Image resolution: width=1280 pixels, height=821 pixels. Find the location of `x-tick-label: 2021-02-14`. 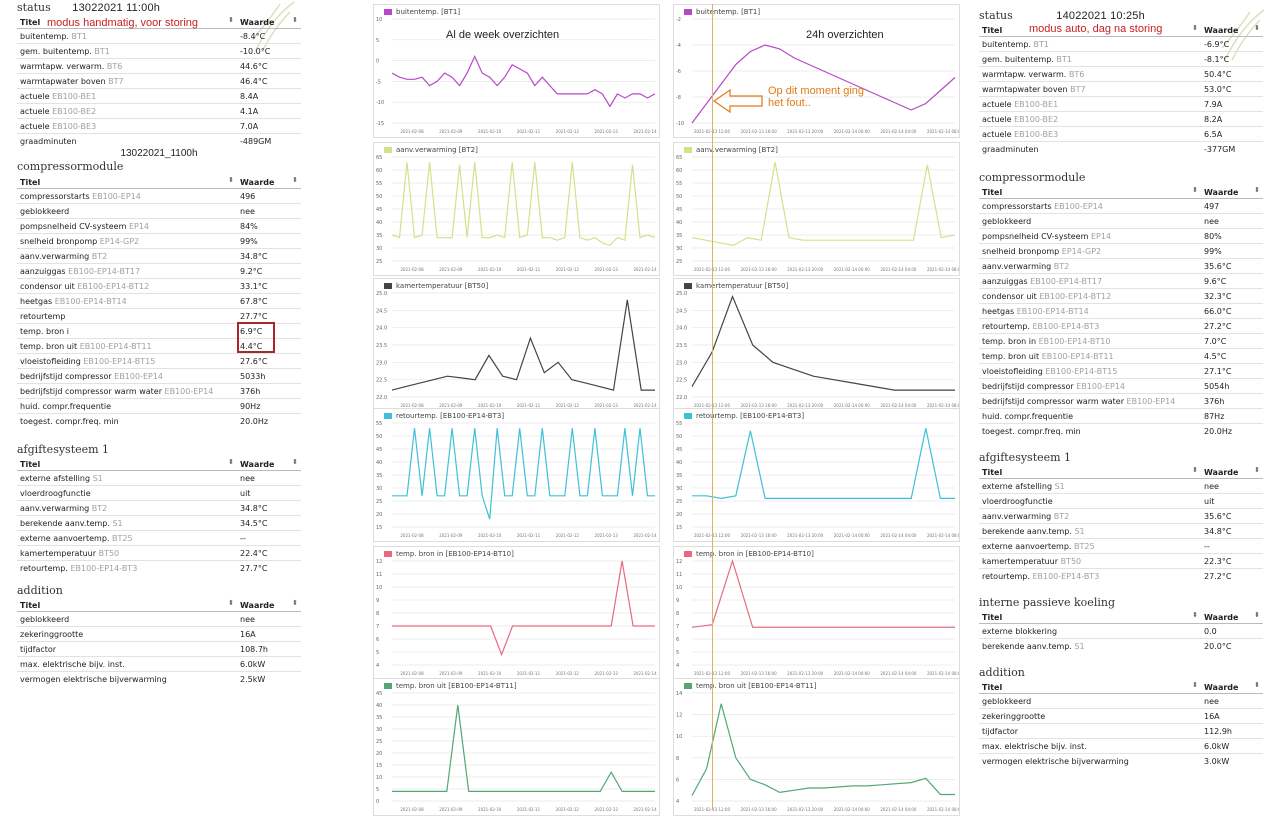

x-tick-label: 2021-02-14 is located at coordinates (645, 131).